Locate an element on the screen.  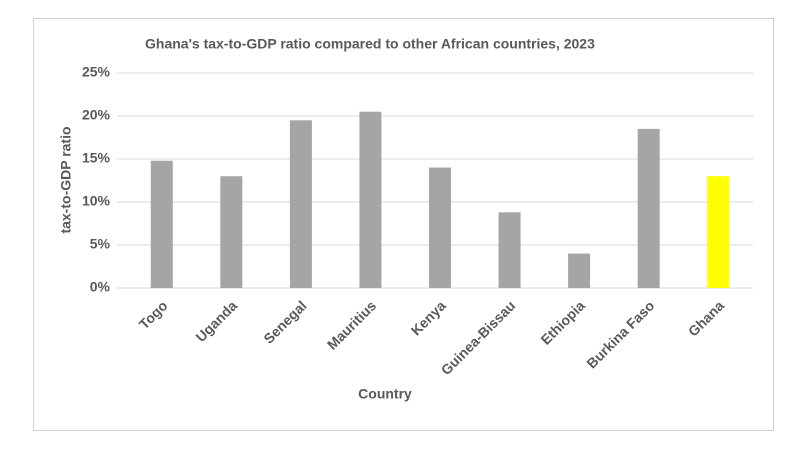
y-tick-label: 15% is located at coordinates (96, 158).